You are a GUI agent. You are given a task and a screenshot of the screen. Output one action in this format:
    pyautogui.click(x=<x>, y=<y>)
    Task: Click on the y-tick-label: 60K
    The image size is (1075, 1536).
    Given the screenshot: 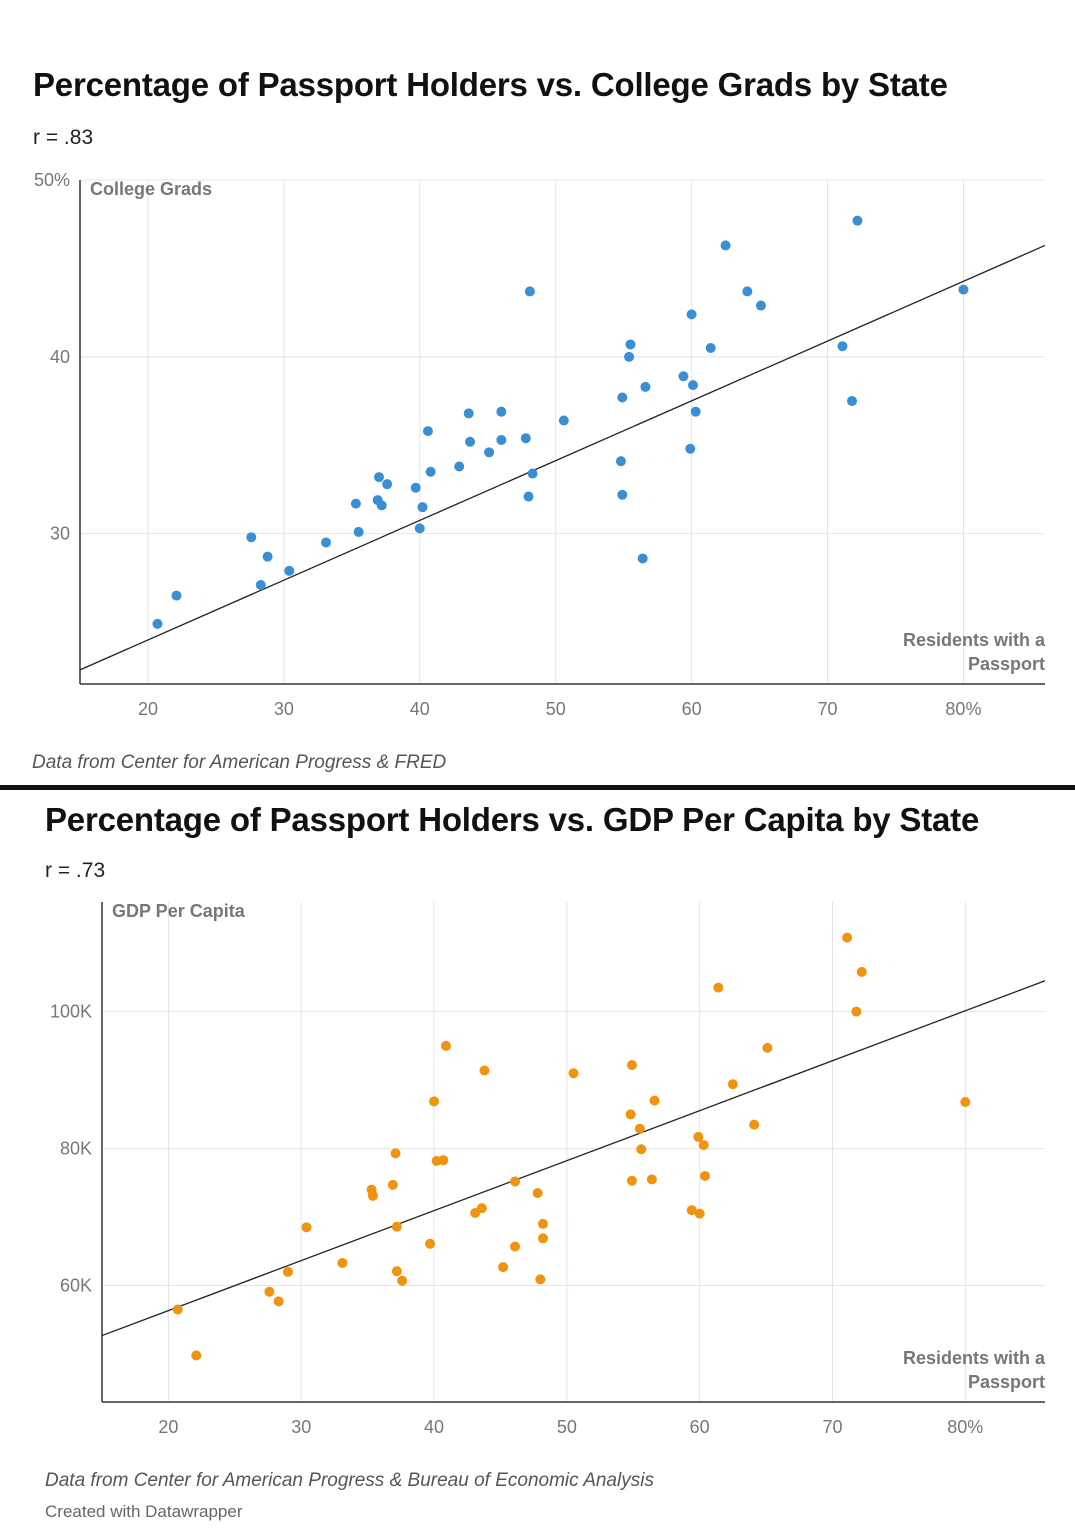 What is the action you would take?
    pyautogui.click(x=76, y=1286)
    